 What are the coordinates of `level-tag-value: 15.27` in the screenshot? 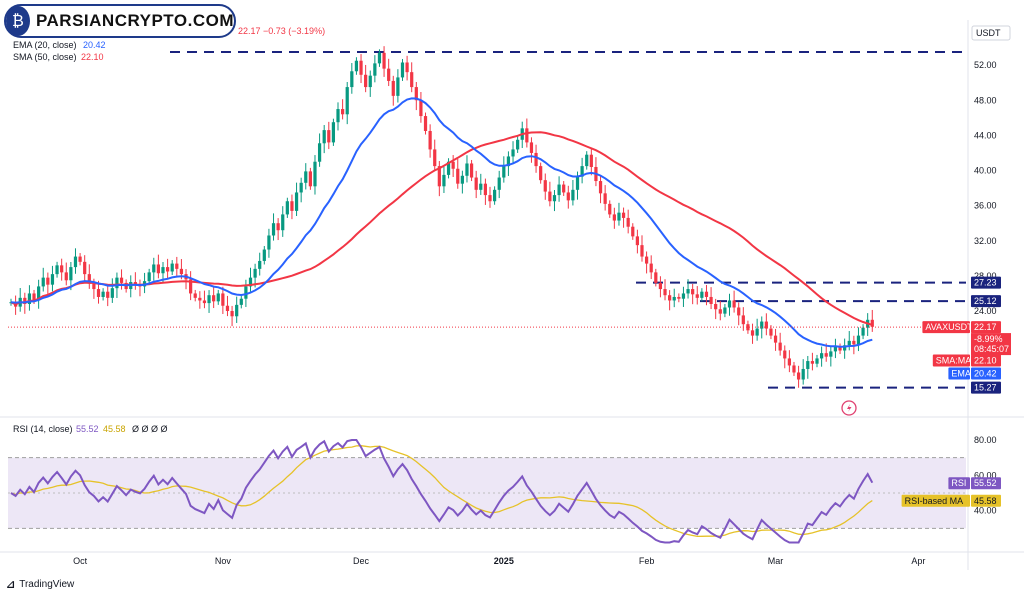 It's located at (985, 388).